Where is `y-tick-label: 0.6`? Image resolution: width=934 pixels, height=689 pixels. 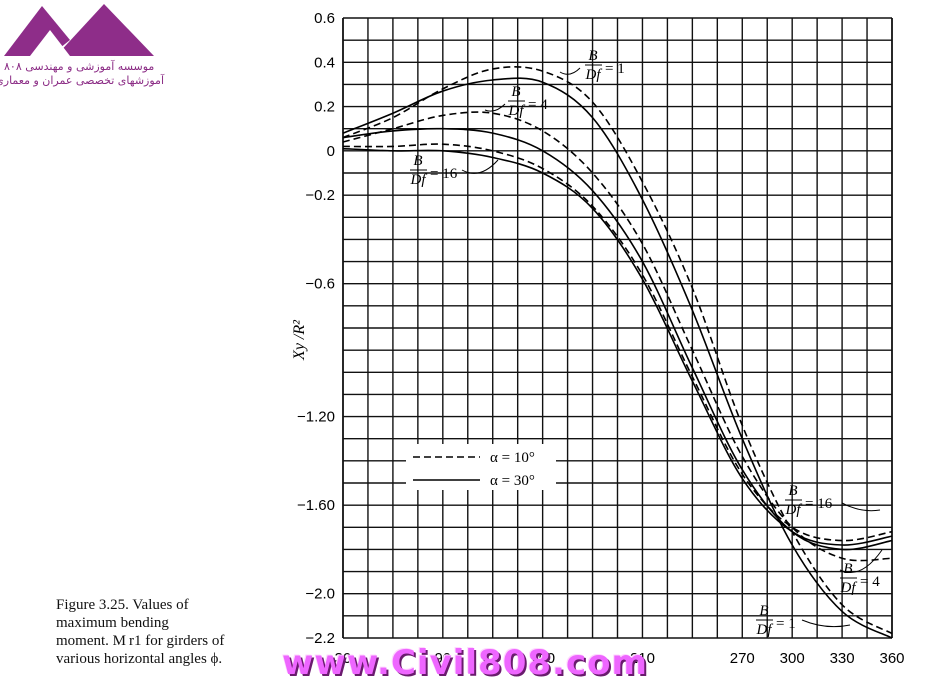
y-tick-label: 0.6 is located at coordinates (324, 18).